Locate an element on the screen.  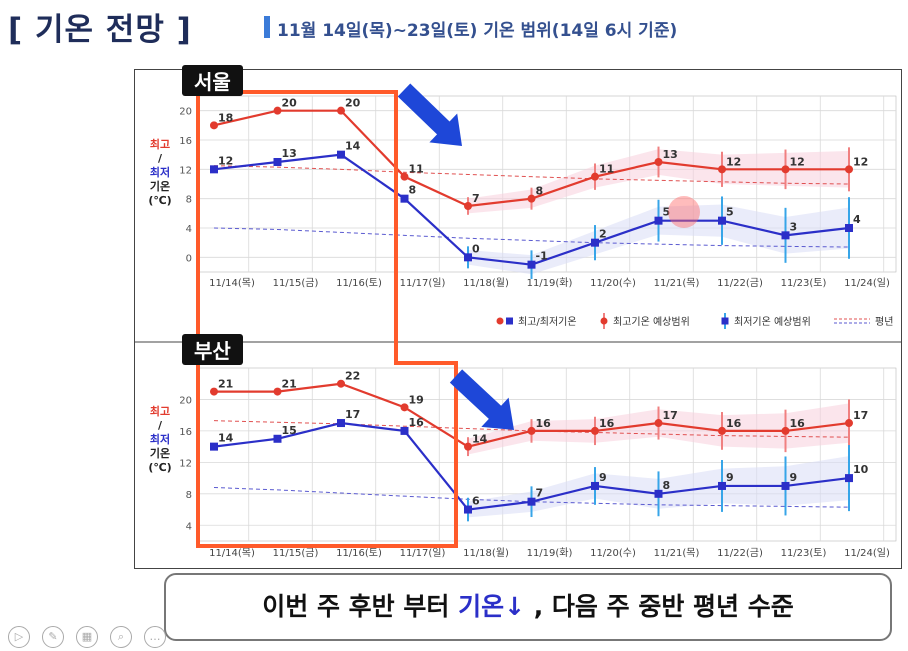
max-temp-label: 17 is located at coordinates (670, 415).